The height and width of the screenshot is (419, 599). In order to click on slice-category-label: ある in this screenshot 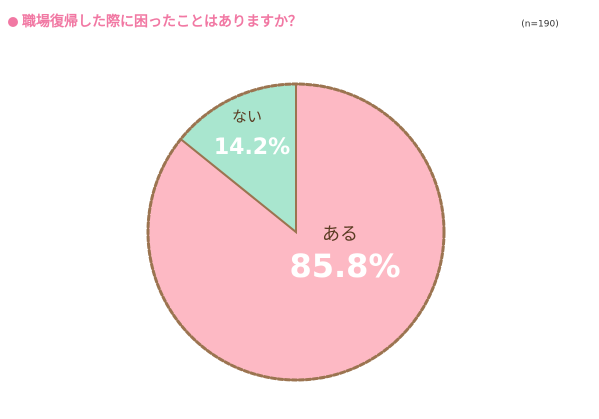, I will do `click(340, 234)`.